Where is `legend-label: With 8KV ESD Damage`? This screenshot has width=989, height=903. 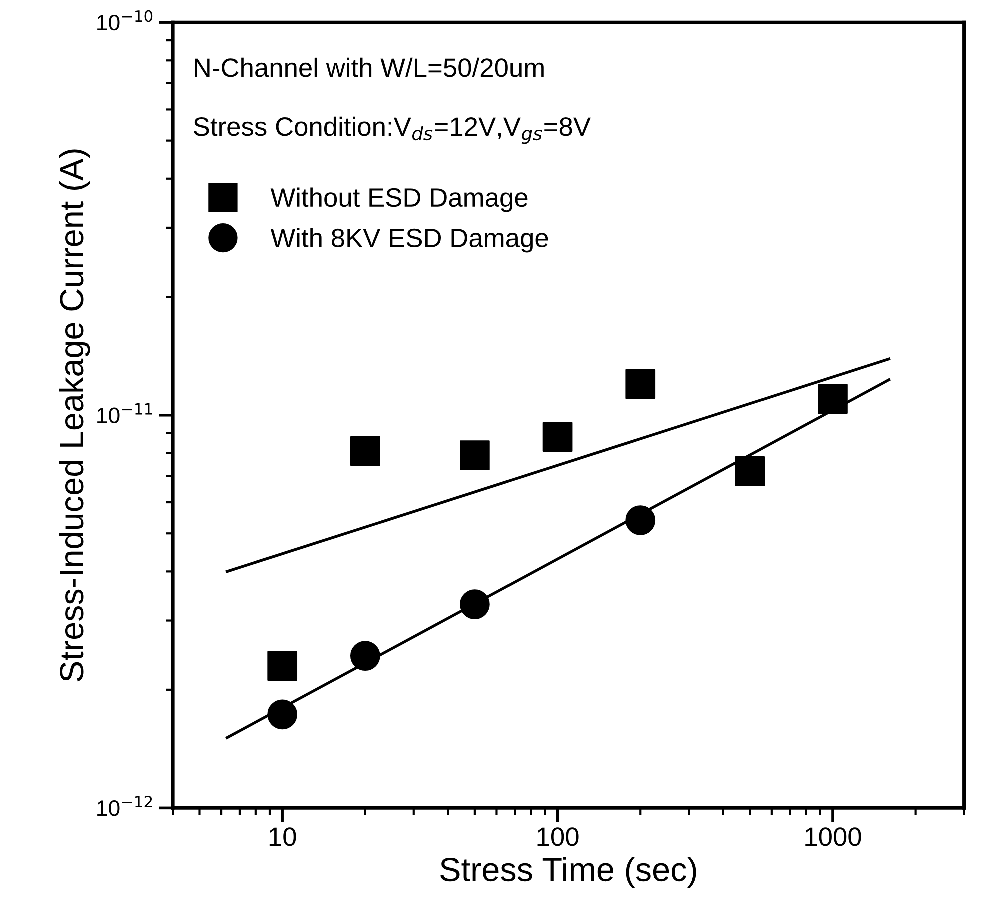 legend-label: With 8KV ESD Damage is located at coordinates (409, 240).